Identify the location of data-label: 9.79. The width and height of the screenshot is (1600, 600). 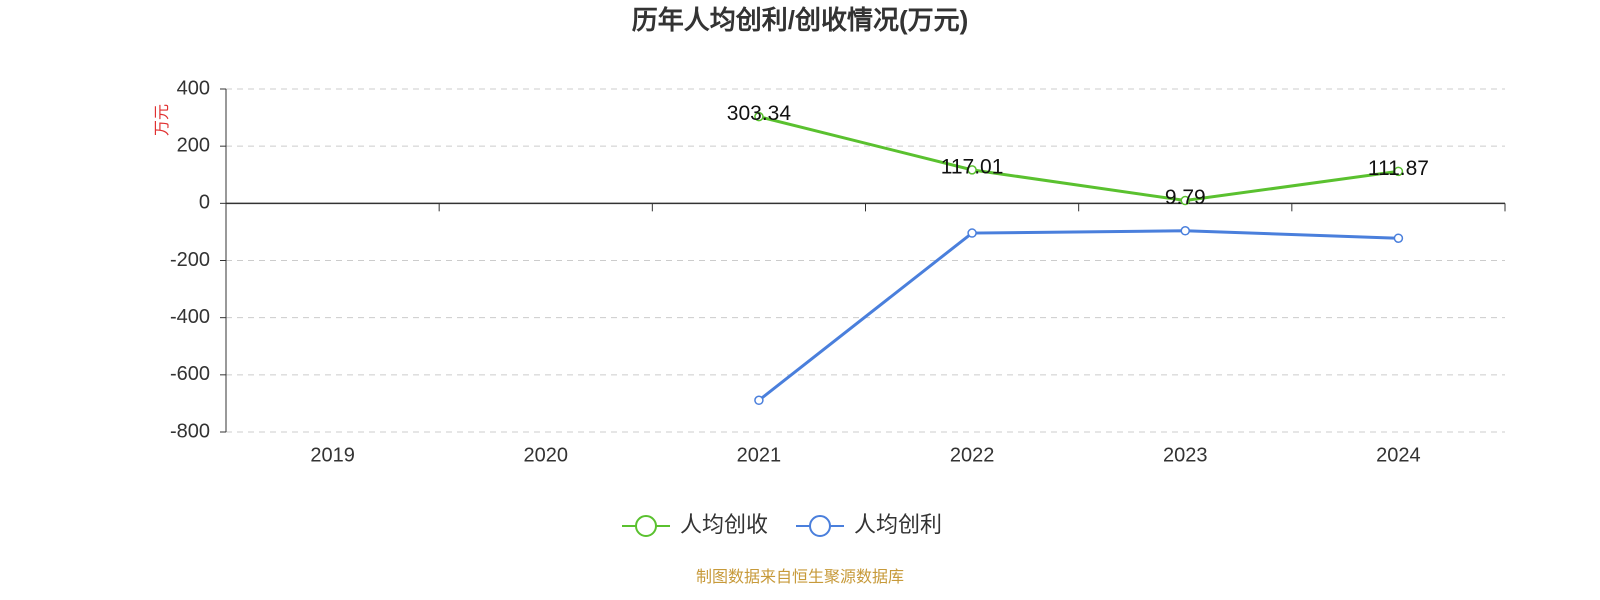
(1185, 197).